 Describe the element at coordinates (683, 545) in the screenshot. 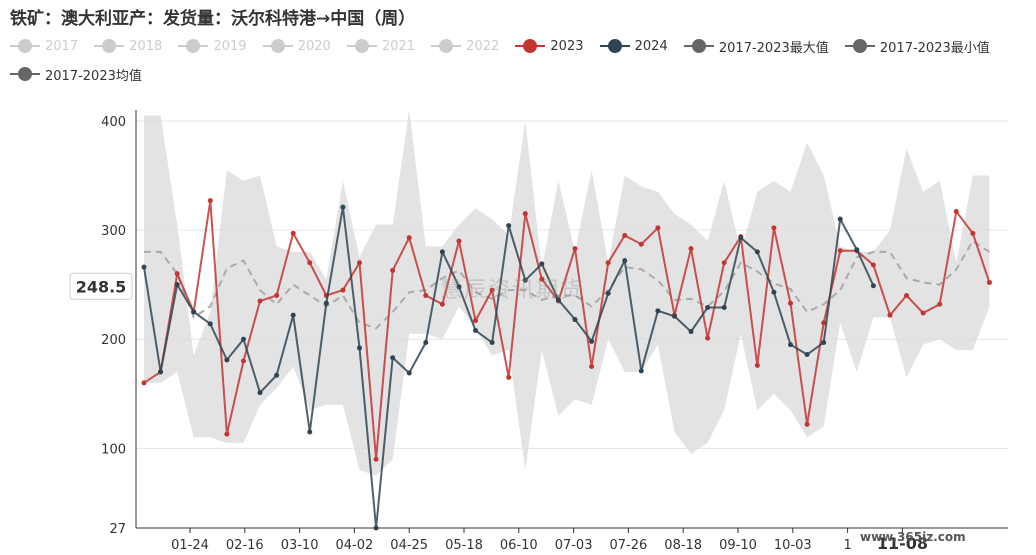

I see `x-tick-label: 08-18` at that location.